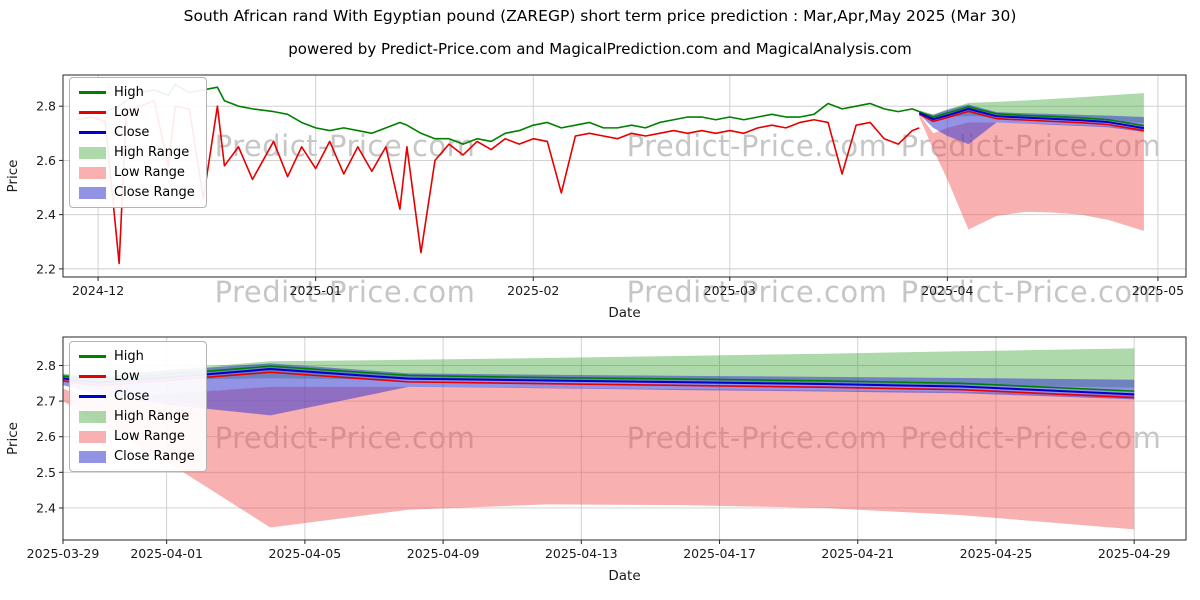  I want to click on x-tick-label: 2025-04-25, so click(996, 553).